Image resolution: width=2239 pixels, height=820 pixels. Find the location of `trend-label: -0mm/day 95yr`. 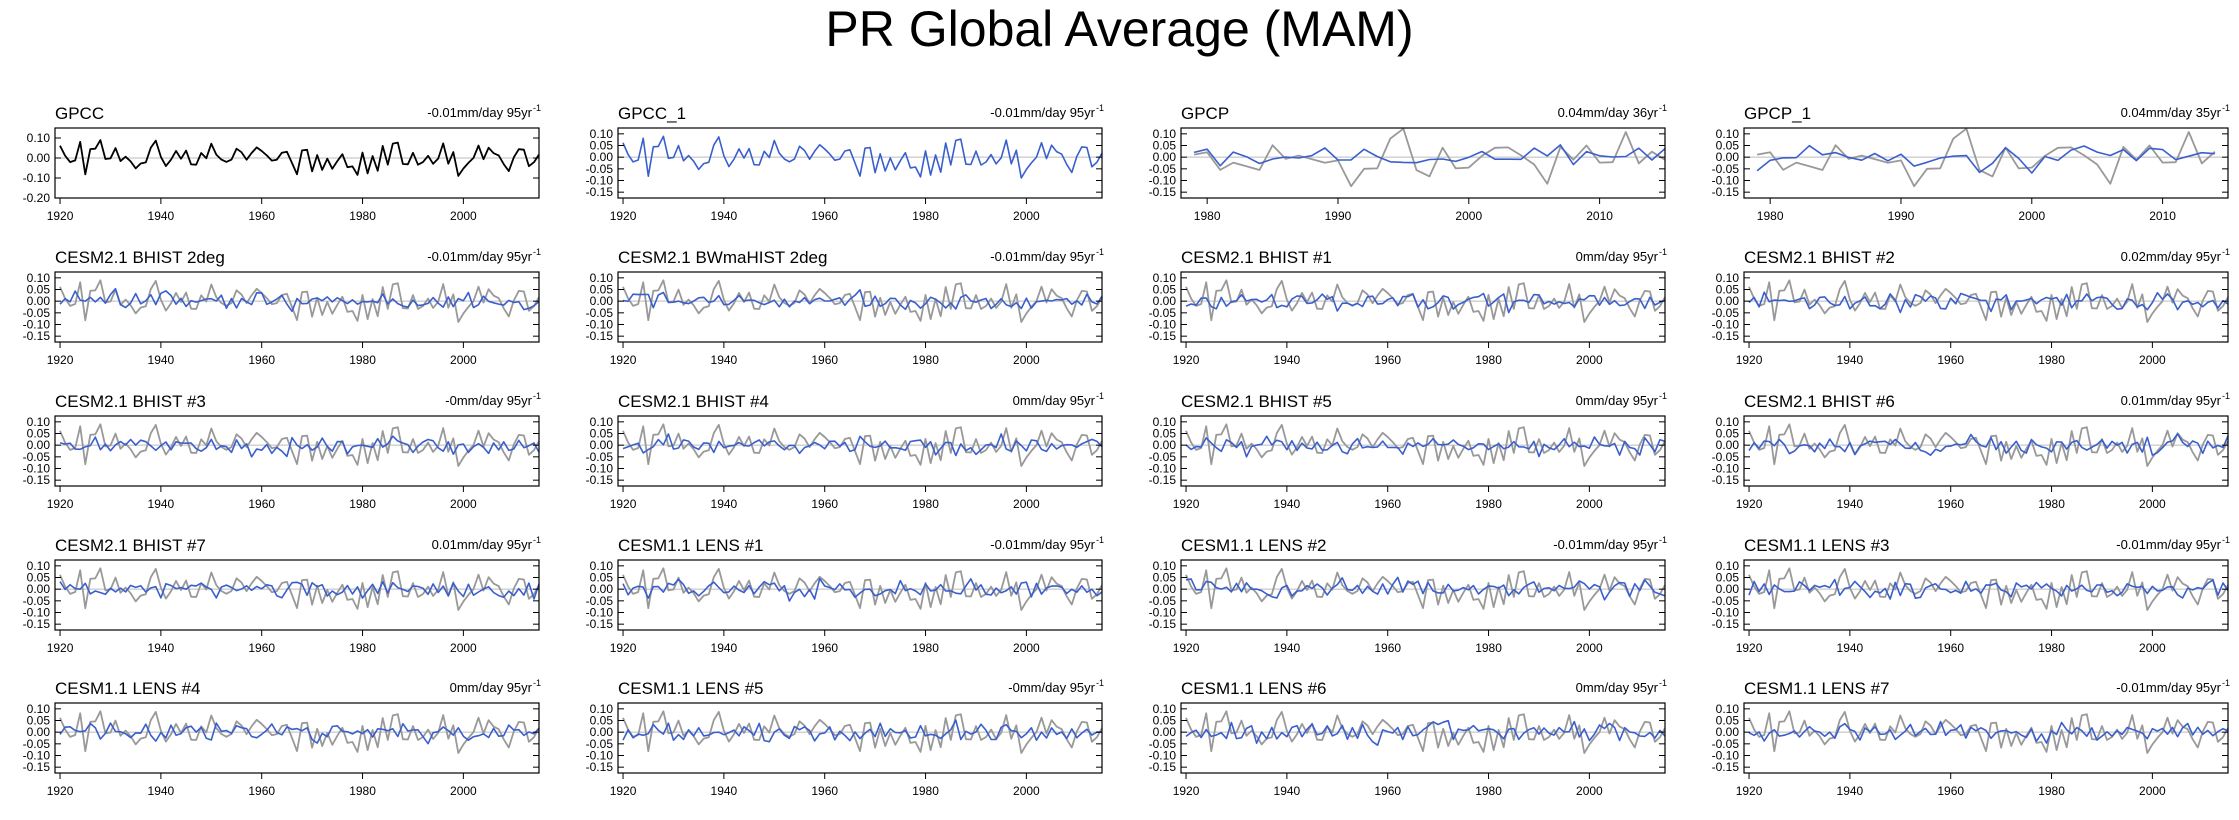

trend-label: -0mm/day 95yr is located at coordinates (488, 400).